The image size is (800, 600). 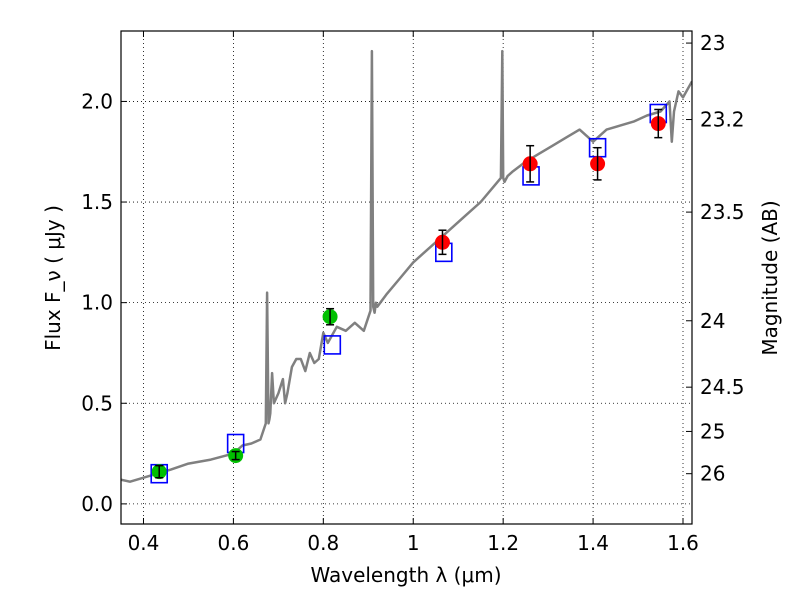 What do you see at coordinates (770, 277) in the screenshot?
I see `y2-axis-label: Magnitude (AB)` at bounding box center [770, 277].